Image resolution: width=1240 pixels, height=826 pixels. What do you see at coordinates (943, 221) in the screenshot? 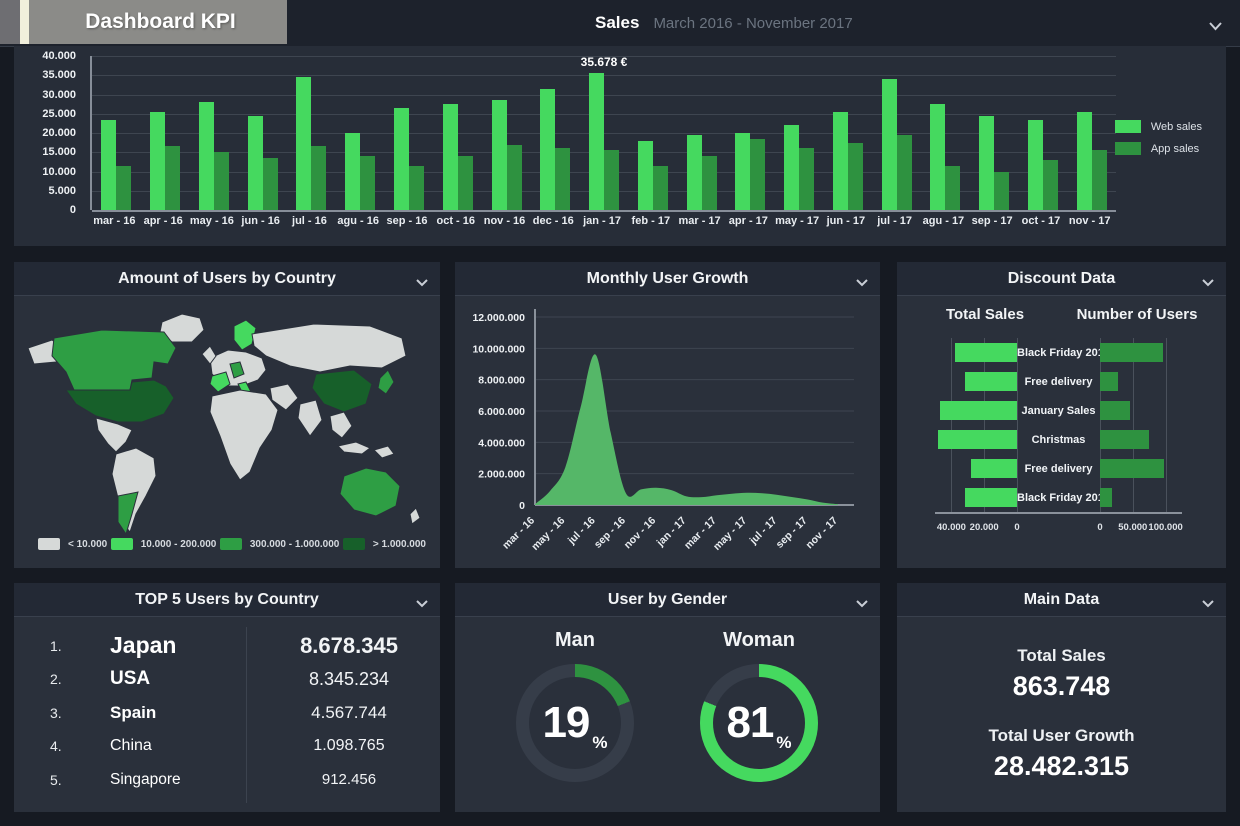
I see `x-axis-label: agu - 17` at bounding box center [943, 221].